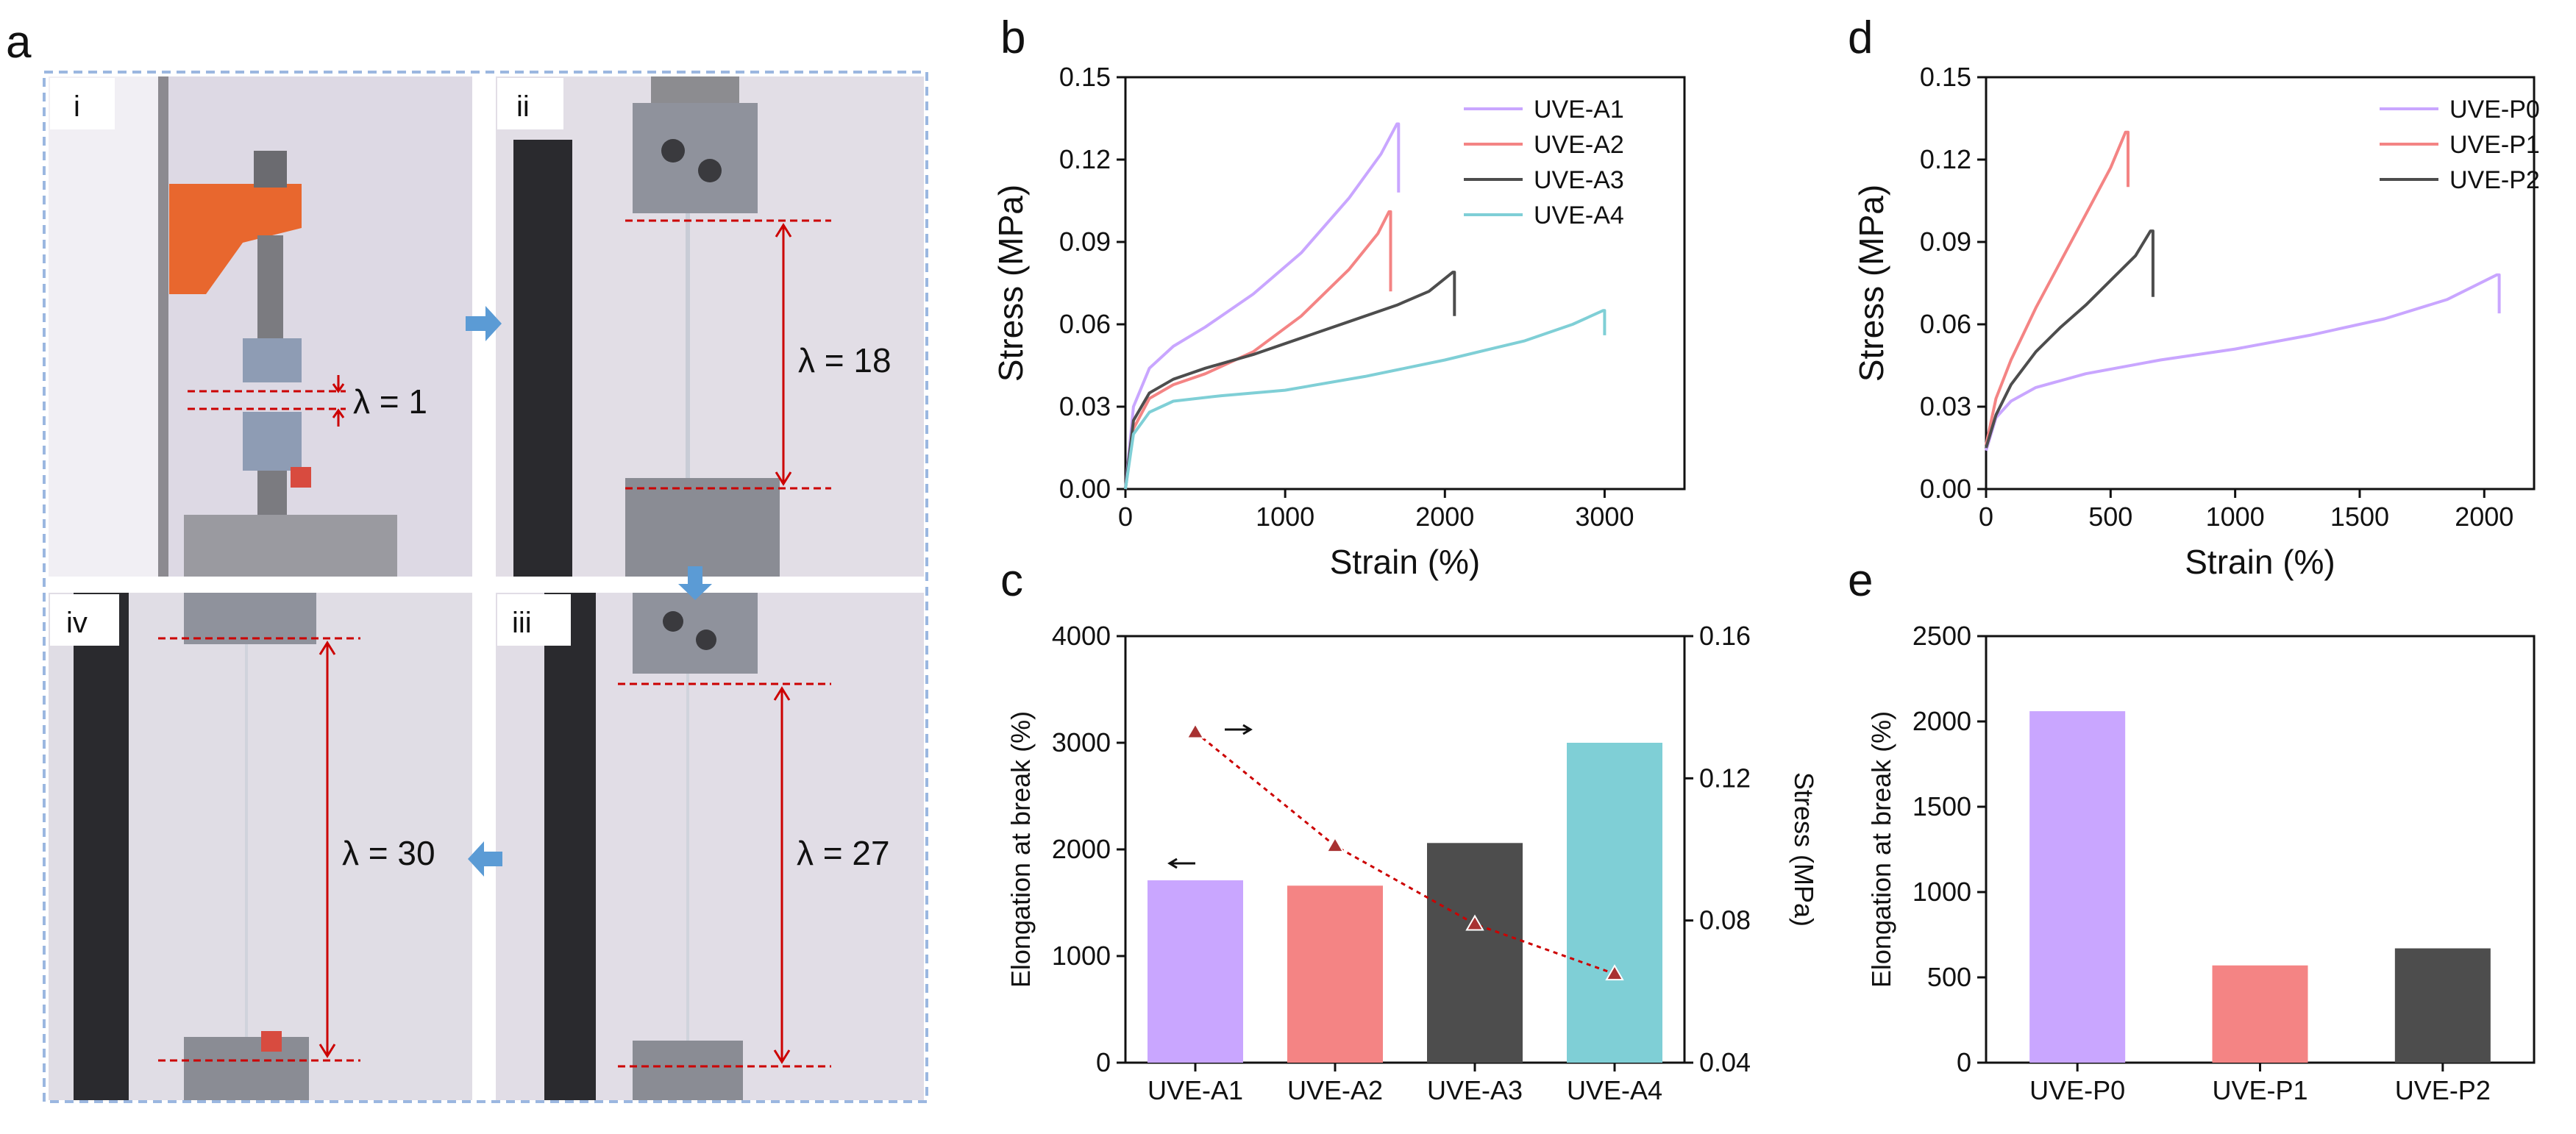 The height and width of the screenshot is (1134, 2576). Describe the element at coordinates (1195, 971) in the screenshot. I see `c-bar-uve-a1` at that location.